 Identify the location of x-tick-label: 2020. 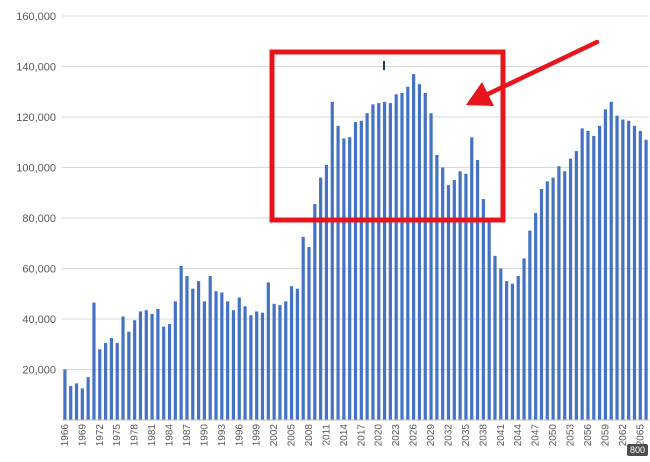
(379, 435).